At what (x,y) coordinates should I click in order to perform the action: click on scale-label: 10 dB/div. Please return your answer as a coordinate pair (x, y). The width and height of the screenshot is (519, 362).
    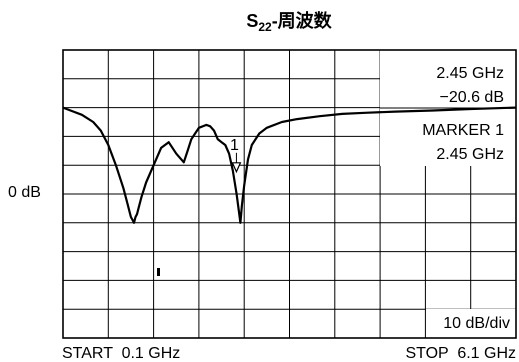
    Looking at the image, I should click on (476, 323).